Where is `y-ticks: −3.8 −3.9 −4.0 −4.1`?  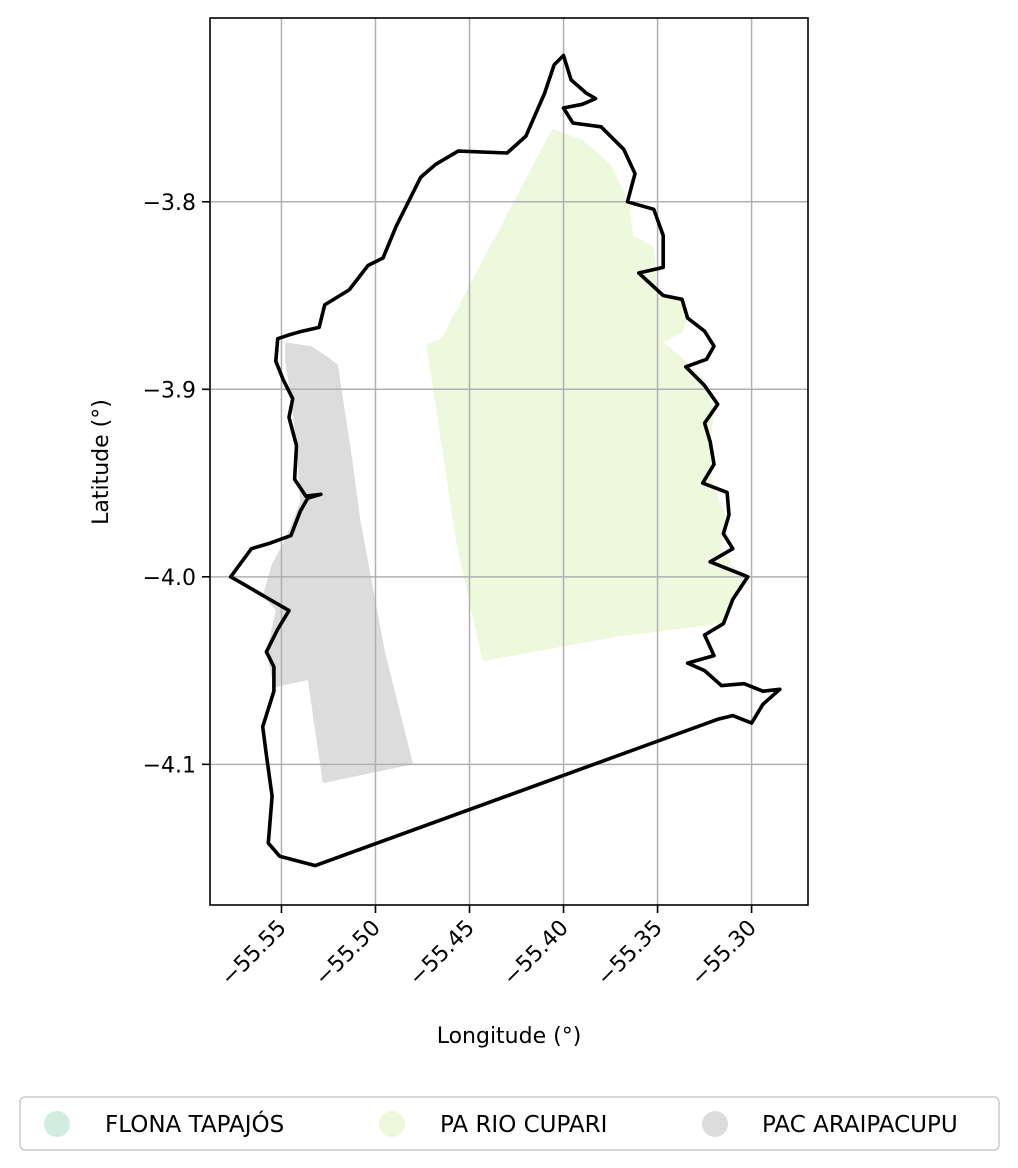 y-ticks: −3.8 −3.9 −4.0 −4.1 is located at coordinates (176, 484).